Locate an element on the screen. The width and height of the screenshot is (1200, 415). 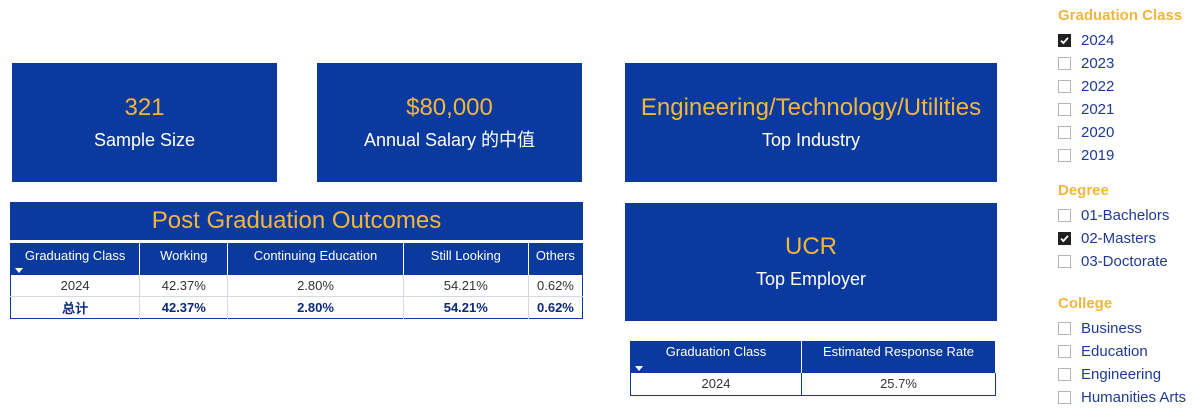
filter-option-label: Education is located at coordinates (1114, 351).